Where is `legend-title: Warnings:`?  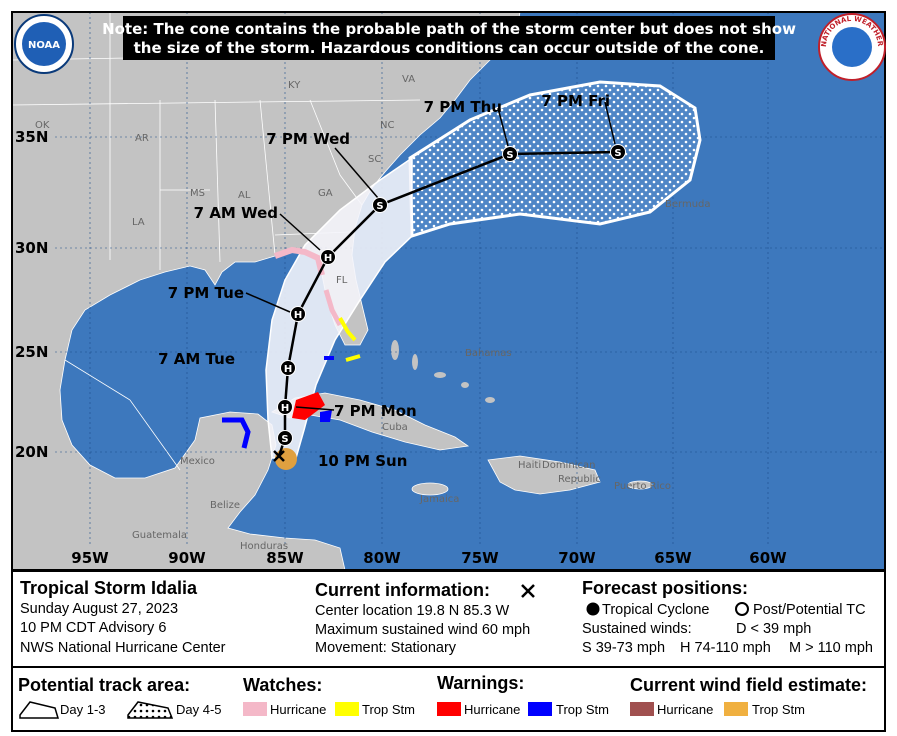
legend-title: Warnings: is located at coordinates (480, 683).